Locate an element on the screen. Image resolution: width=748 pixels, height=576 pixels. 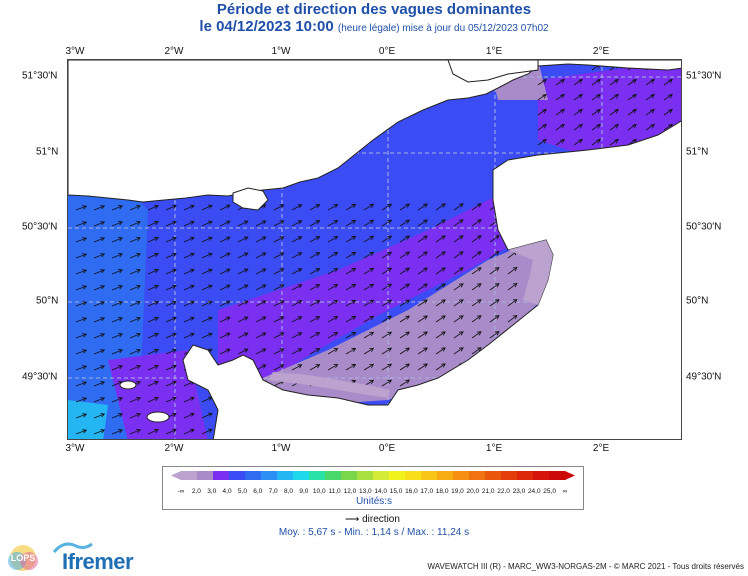
colorbar-tick-label: 12,0 is located at coordinates (350, 491).